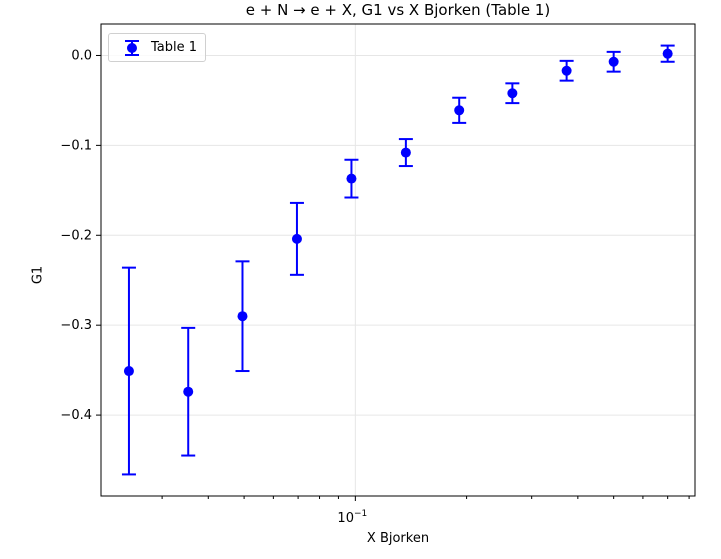 The image size is (721, 559). Describe the element at coordinates (398, 10) in the screenshot. I see `chart-title: e + N → e + X, G1 vs X Bjorken (Table 1)` at that location.